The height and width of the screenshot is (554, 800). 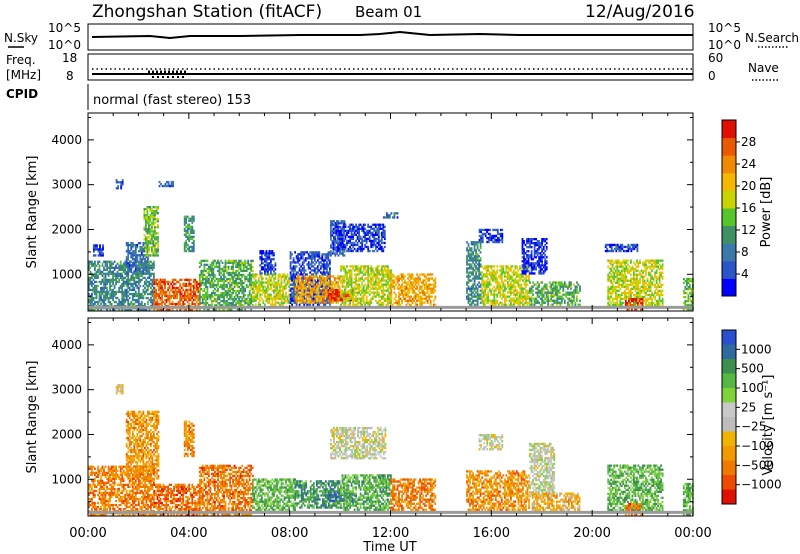 I want to click on cpid-label: CPID, so click(x=22, y=94).